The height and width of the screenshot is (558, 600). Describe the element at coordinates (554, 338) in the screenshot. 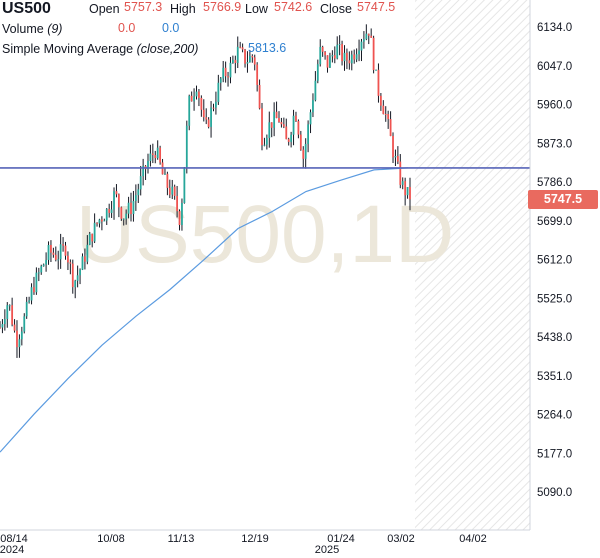

I see `price-tick-label: 5438.0` at that location.